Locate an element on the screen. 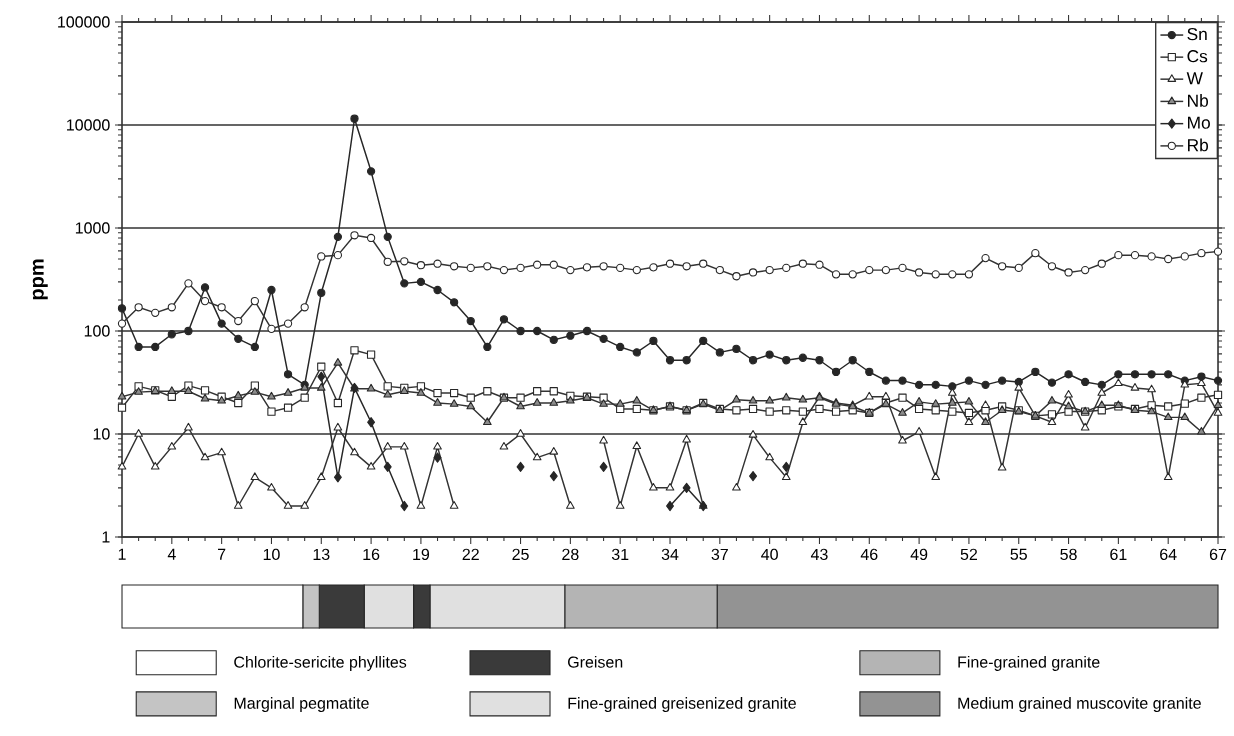  x-tick-label: 16 is located at coordinates (371, 554).